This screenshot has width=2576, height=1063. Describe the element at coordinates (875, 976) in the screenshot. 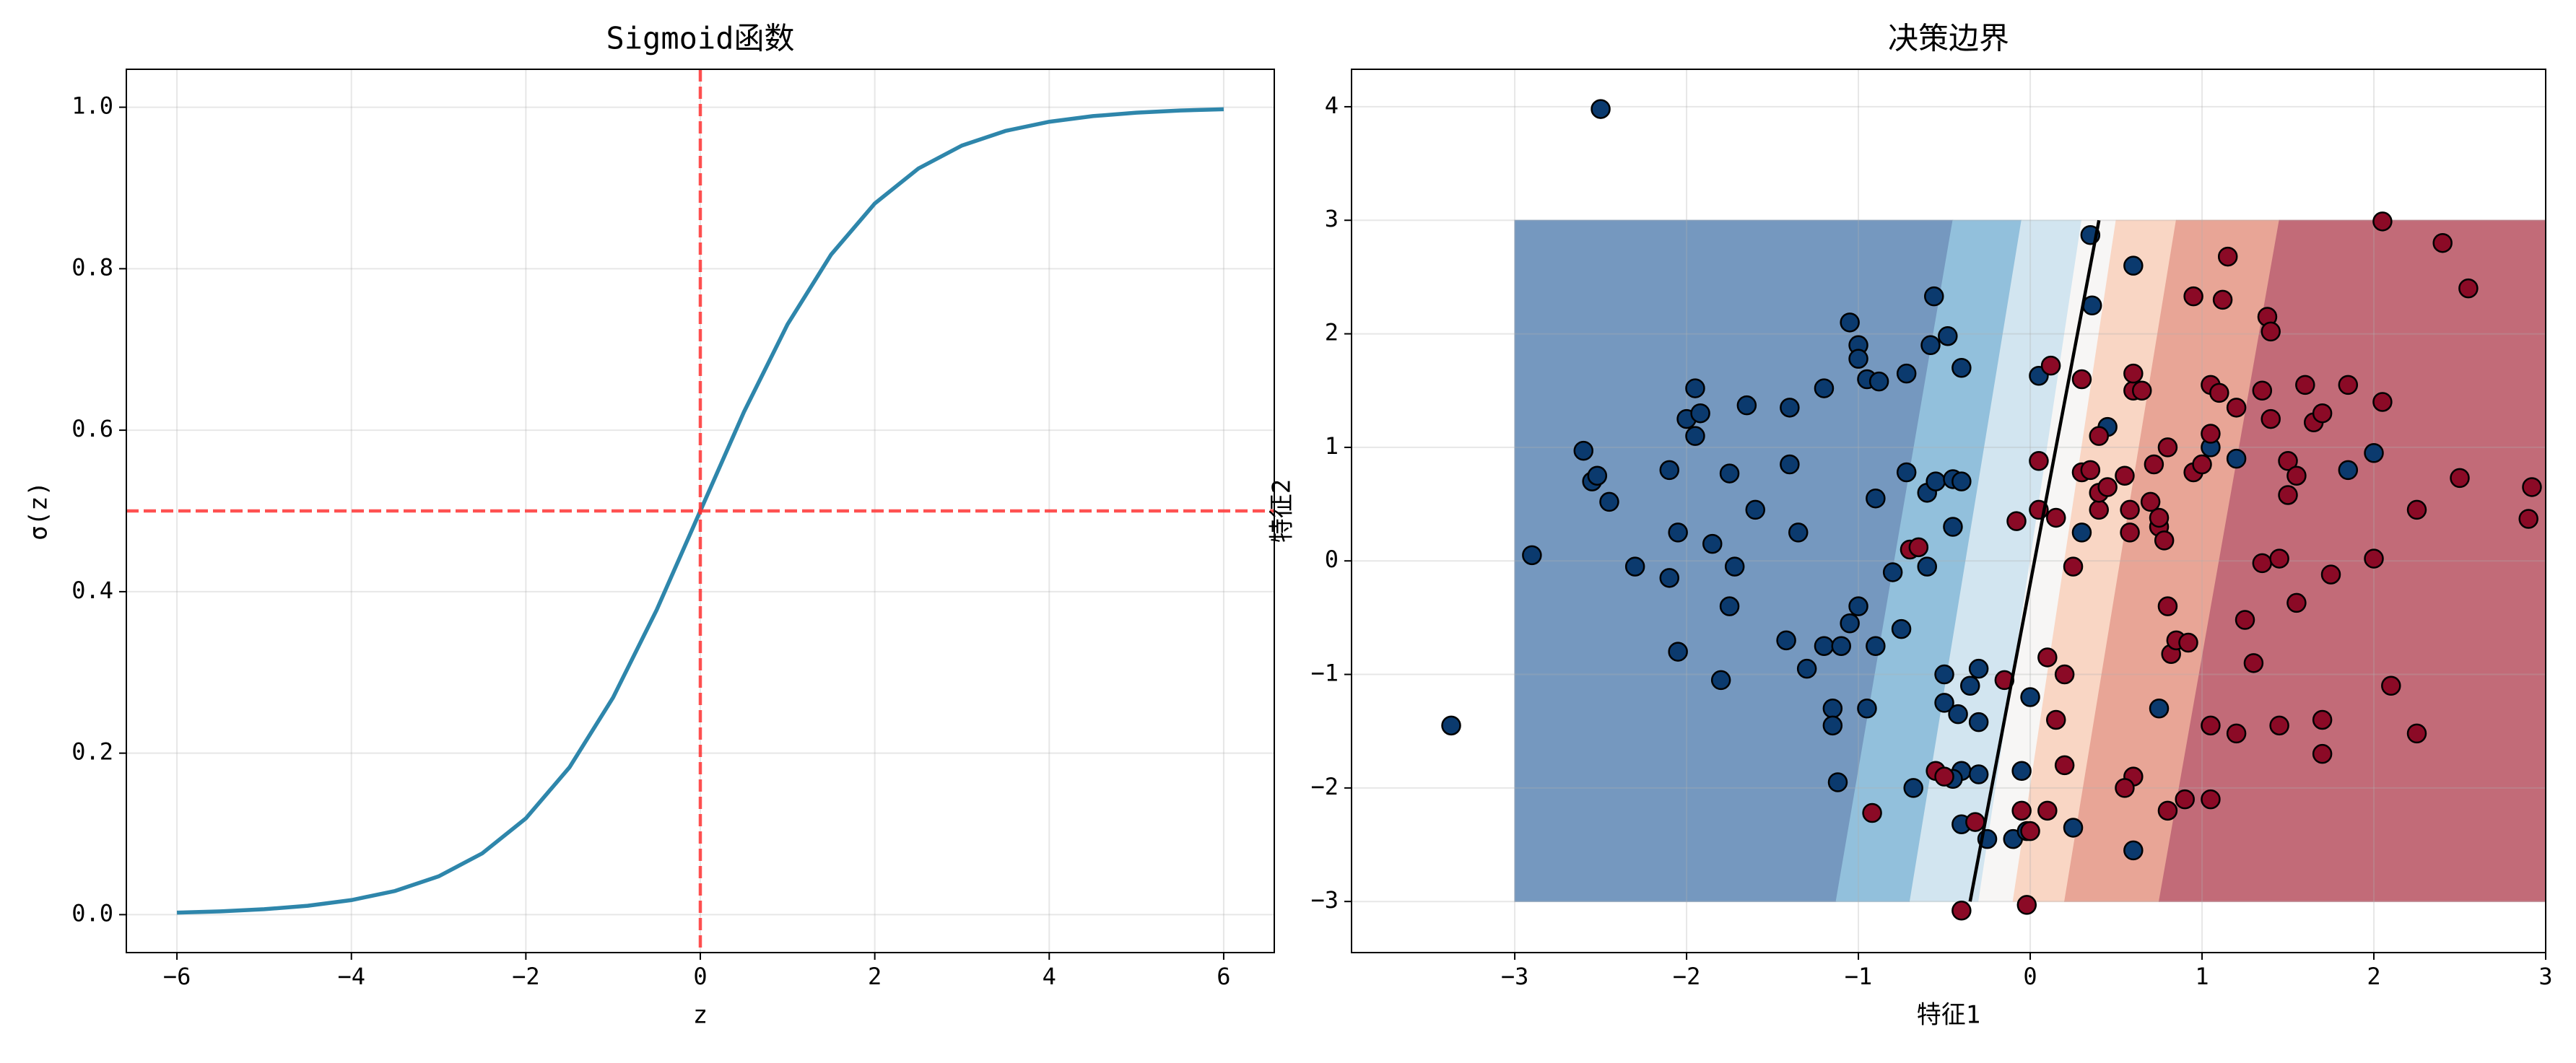

I see `x-tick-label: 2` at that location.